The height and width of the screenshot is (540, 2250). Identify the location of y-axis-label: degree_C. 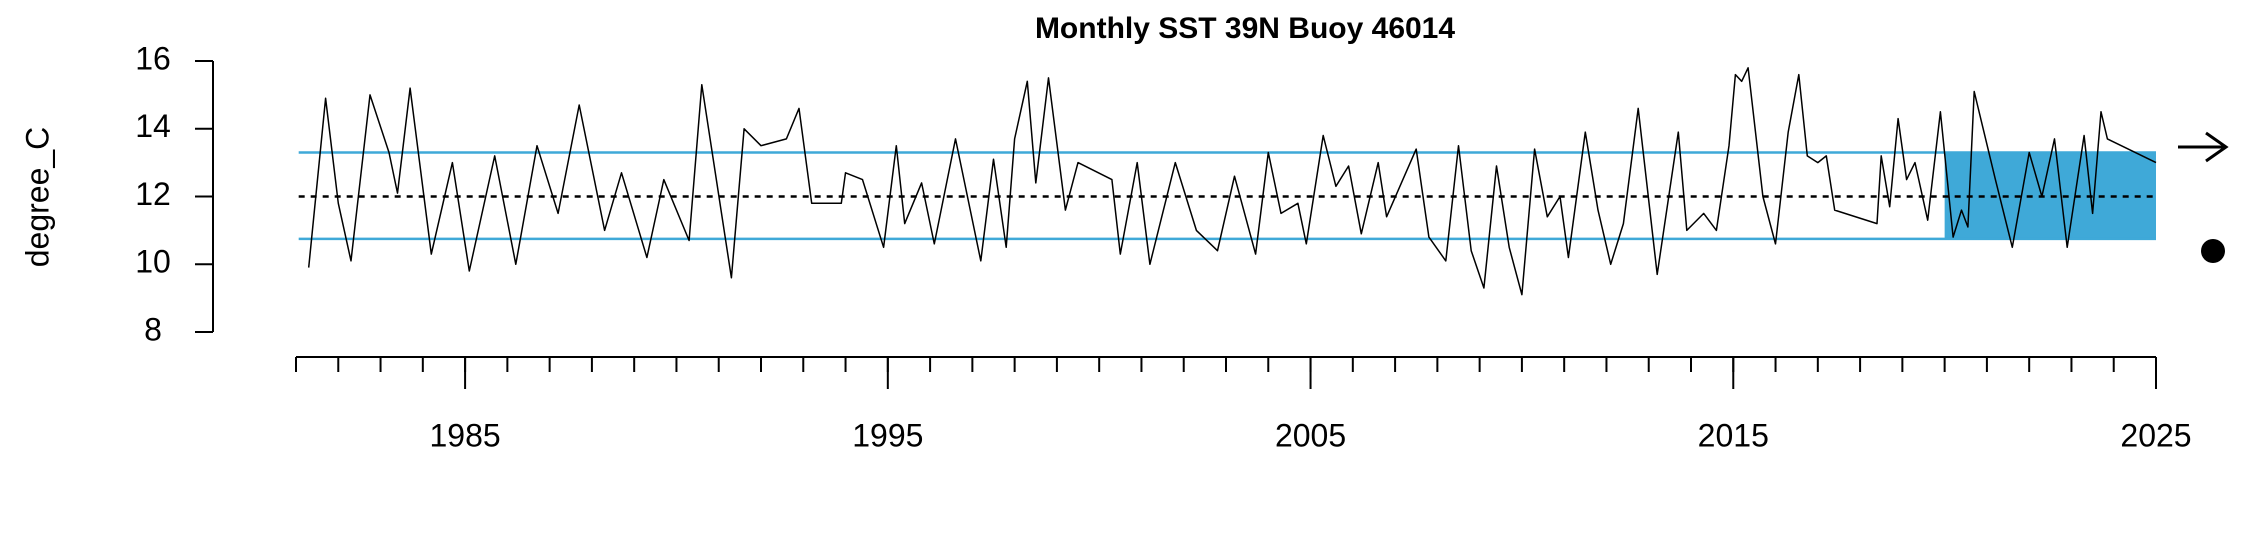
(37, 197).